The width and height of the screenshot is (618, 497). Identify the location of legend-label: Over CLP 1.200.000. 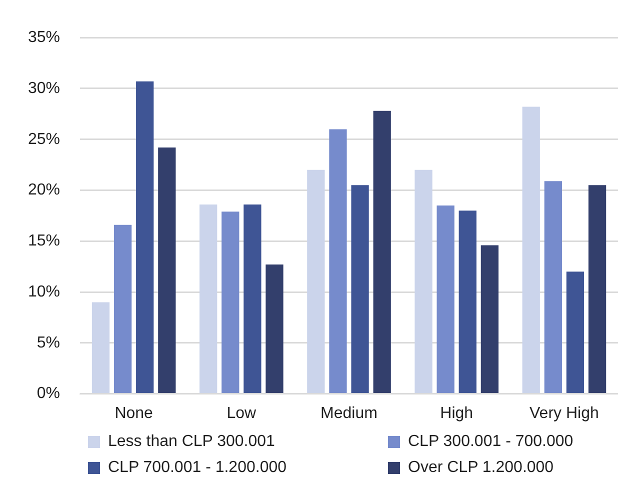
(481, 468).